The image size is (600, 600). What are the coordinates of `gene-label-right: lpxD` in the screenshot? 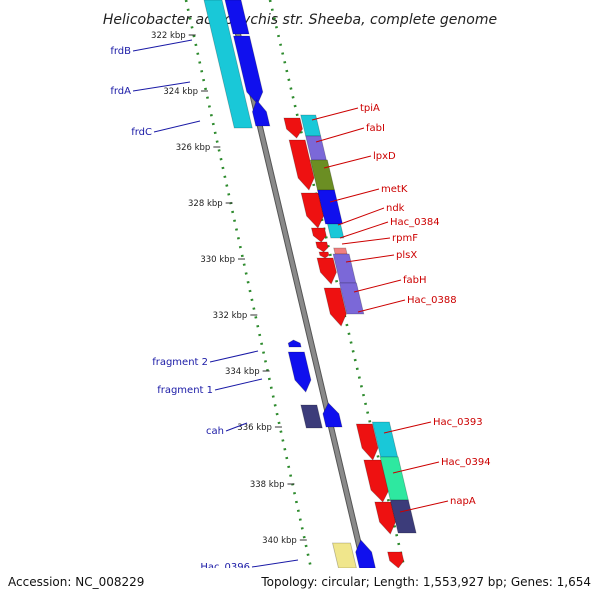 It's located at (384, 156).